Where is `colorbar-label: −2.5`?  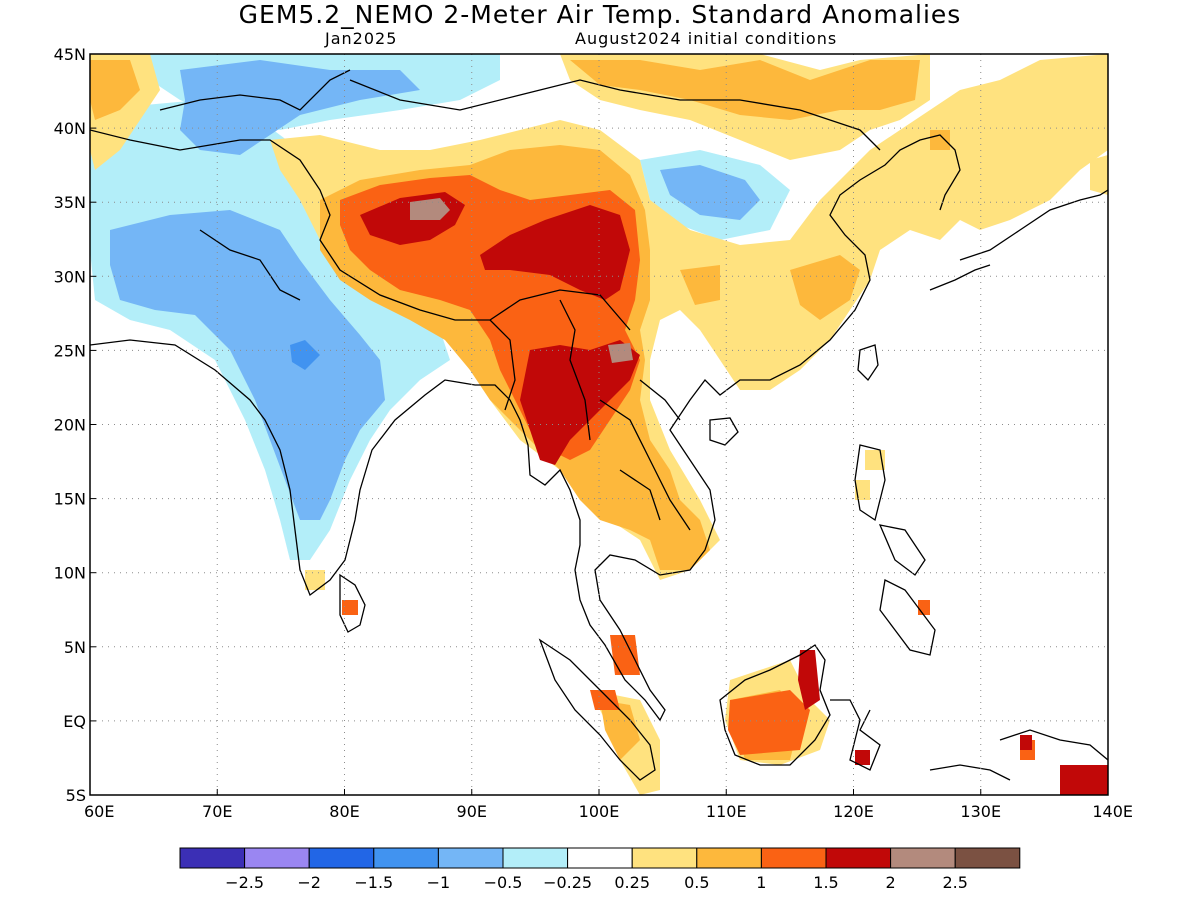
colorbar-label: −2.5 is located at coordinates (244, 882).